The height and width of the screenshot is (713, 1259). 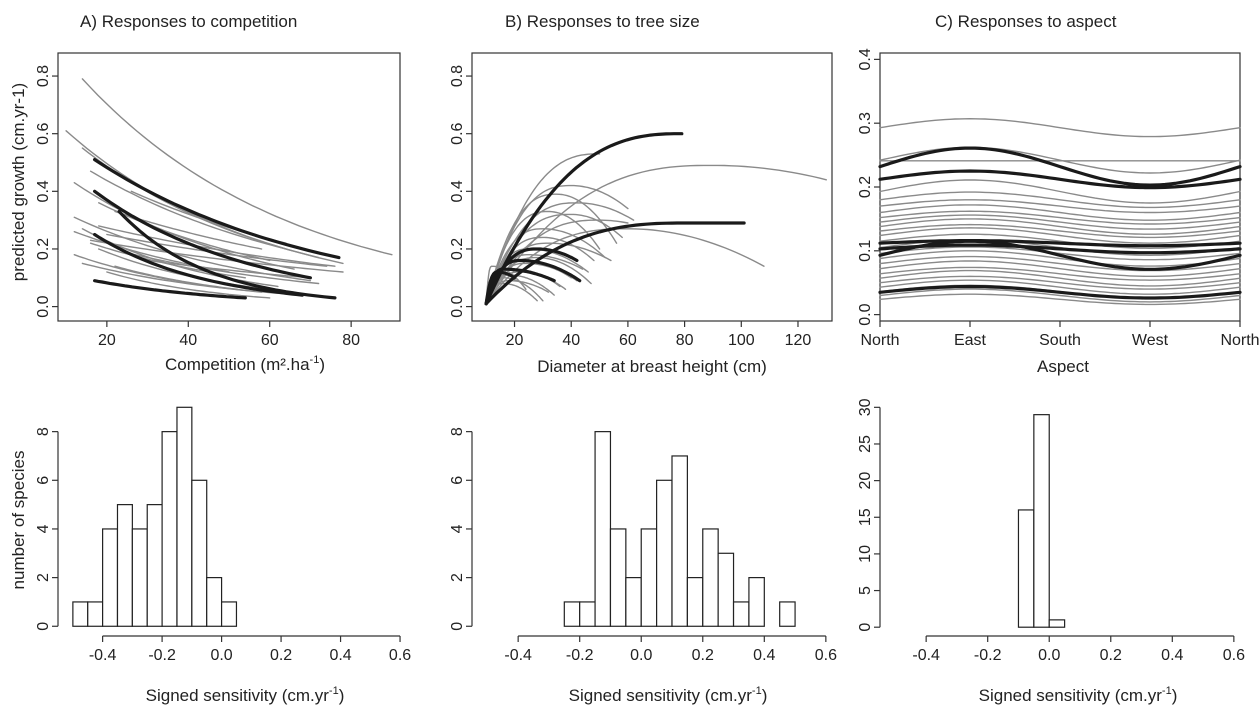 What do you see at coordinates (685, 340) in the screenshot?
I see `panel-b-x-tick-label: 80` at bounding box center [685, 340].